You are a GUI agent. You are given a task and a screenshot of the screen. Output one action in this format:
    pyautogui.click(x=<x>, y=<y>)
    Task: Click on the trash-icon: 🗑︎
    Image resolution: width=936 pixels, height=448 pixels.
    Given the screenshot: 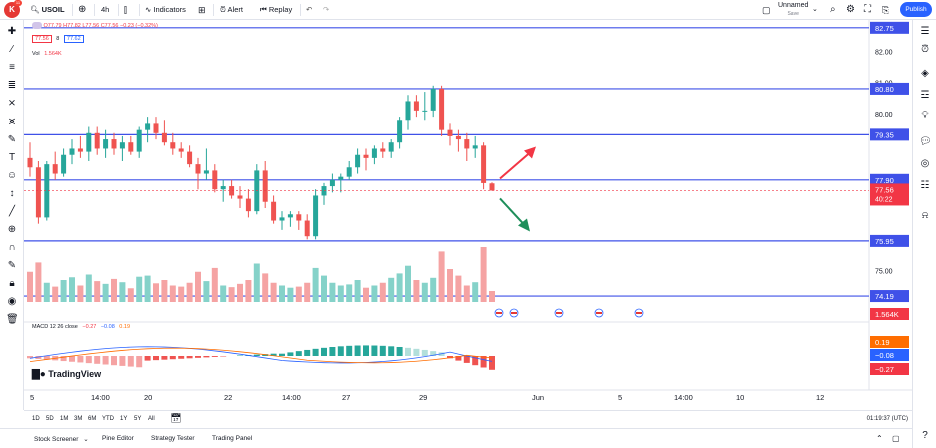 What is the action you would take?
    pyautogui.click(x=12, y=319)
    